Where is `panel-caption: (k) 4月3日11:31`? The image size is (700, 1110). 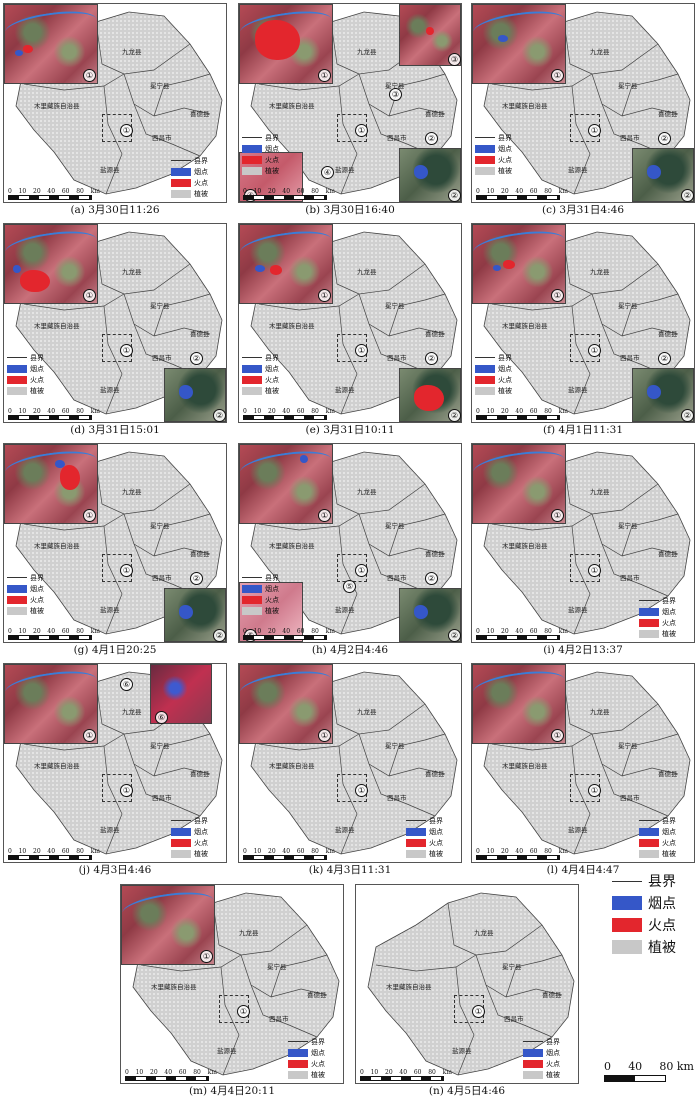
panel-caption: (k) 4月3日11:31 is located at coordinates (350, 870).